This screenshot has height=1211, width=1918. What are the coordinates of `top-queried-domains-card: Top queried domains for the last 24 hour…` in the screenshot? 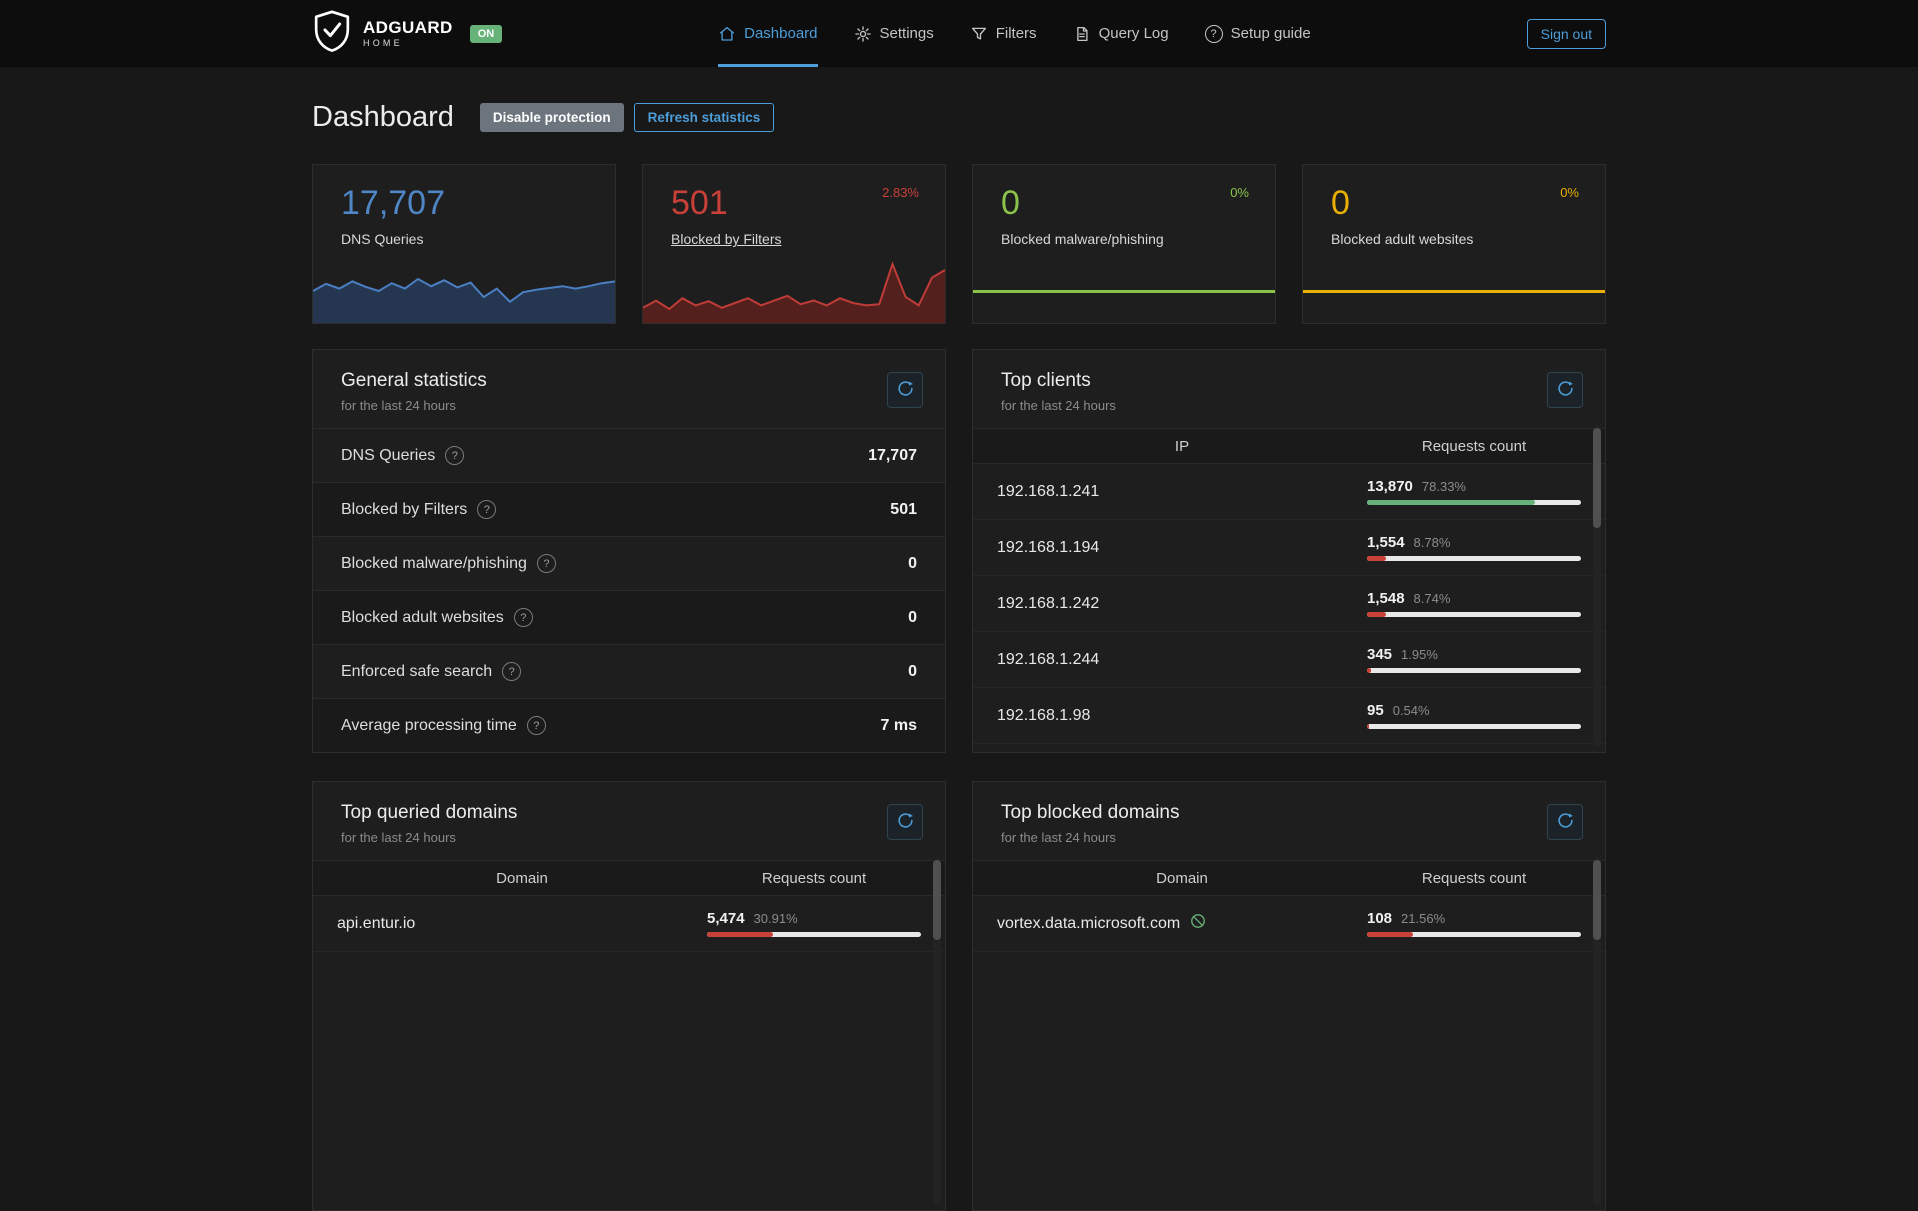 It's located at (629, 996).